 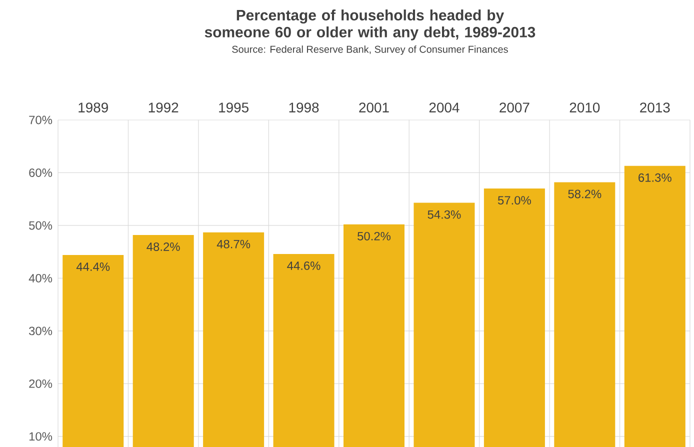 I want to click on data-label: 50.2%, so click(x=374, y=236).